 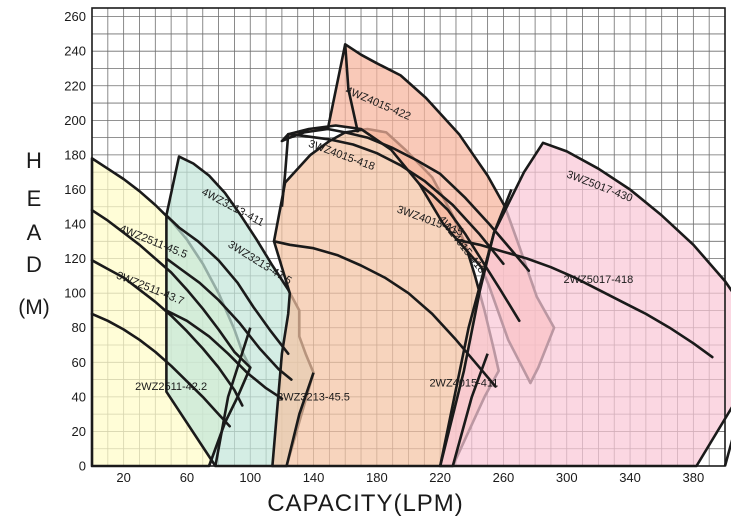 I want to click on curve-label: 2WZ5017-418, so click(x=599, y=280).